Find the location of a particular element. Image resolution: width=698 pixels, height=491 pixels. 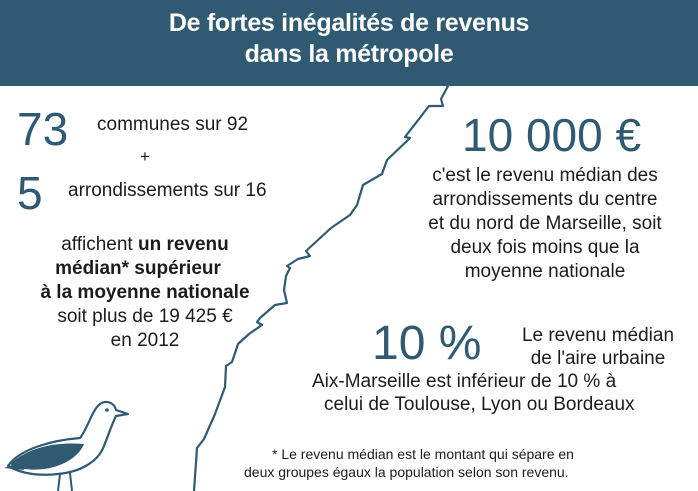

median-line-3: et du nord de Marseille, soit is located at coordinates (545, 223).